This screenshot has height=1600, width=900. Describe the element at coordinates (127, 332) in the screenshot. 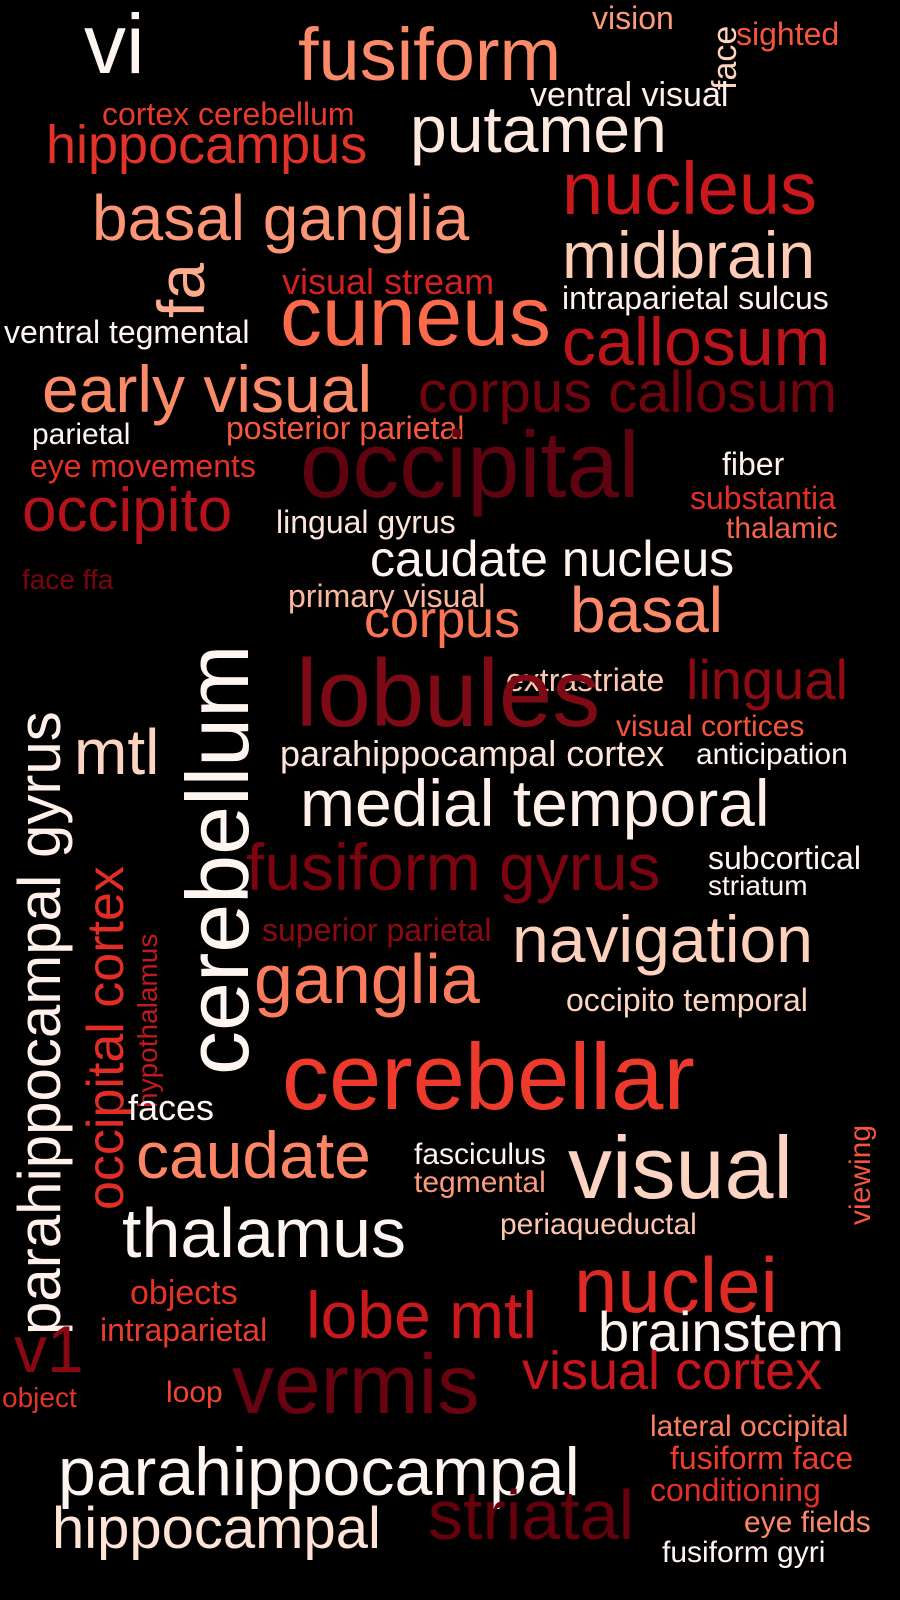

I see `word-ventral-tegmental: ventral tegmental` at that location.